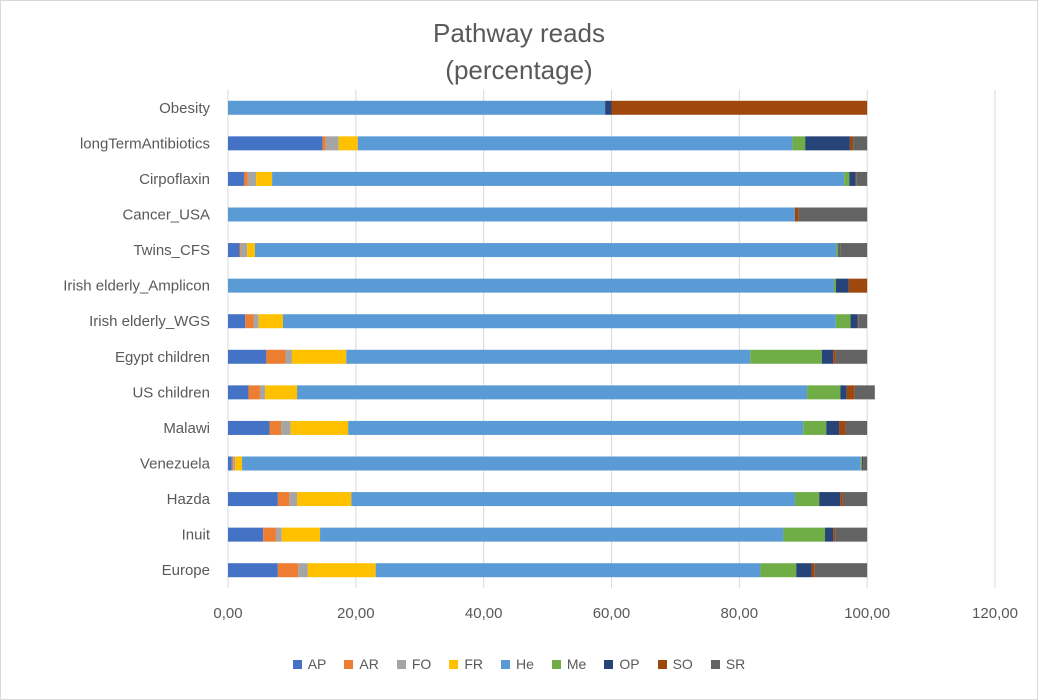 The width and height of the screenshot is (1038, 700). What do you see at coordinates (166, 215) in the screenshot?
I see `category-label-3: Cancer_USA` at bounding box center [166, 215].